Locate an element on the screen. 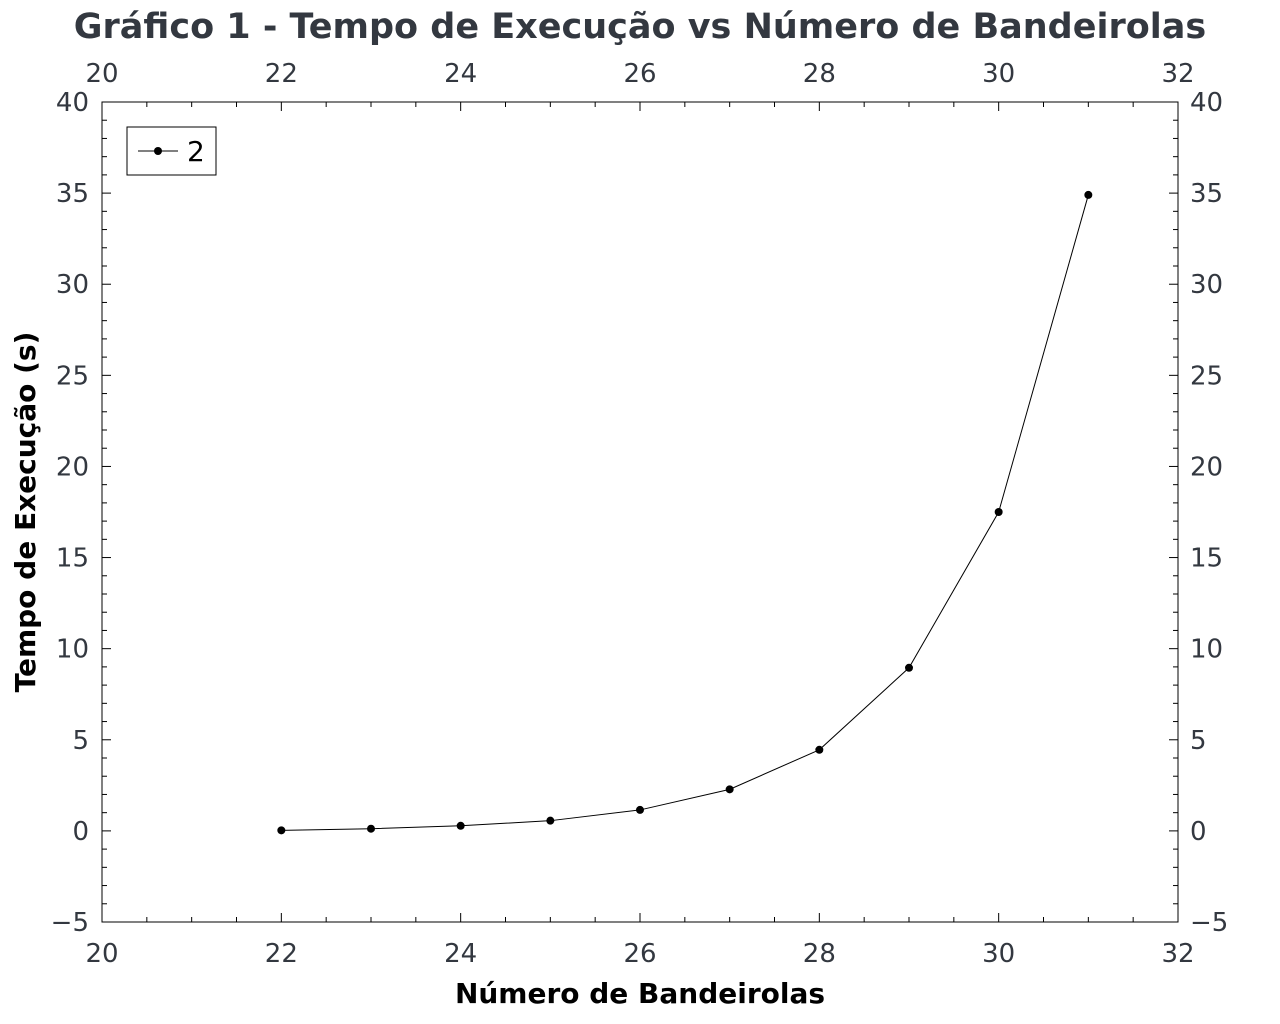 The width and height of the screenshot is (1280, 1024). legend: 2 is located at coordinates (171, 151).